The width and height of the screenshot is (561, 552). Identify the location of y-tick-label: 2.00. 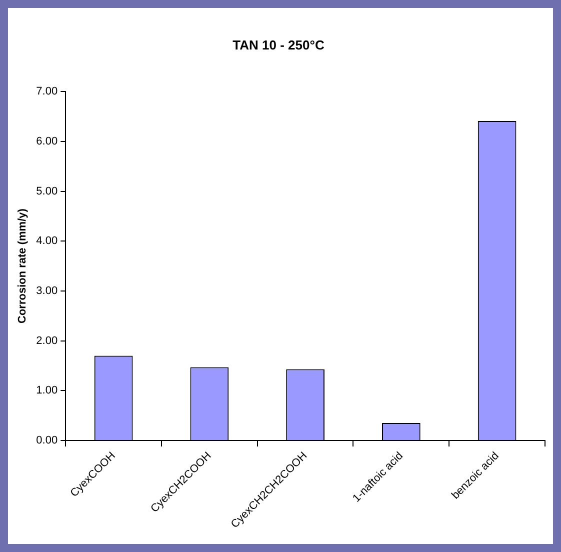
(47, 340).